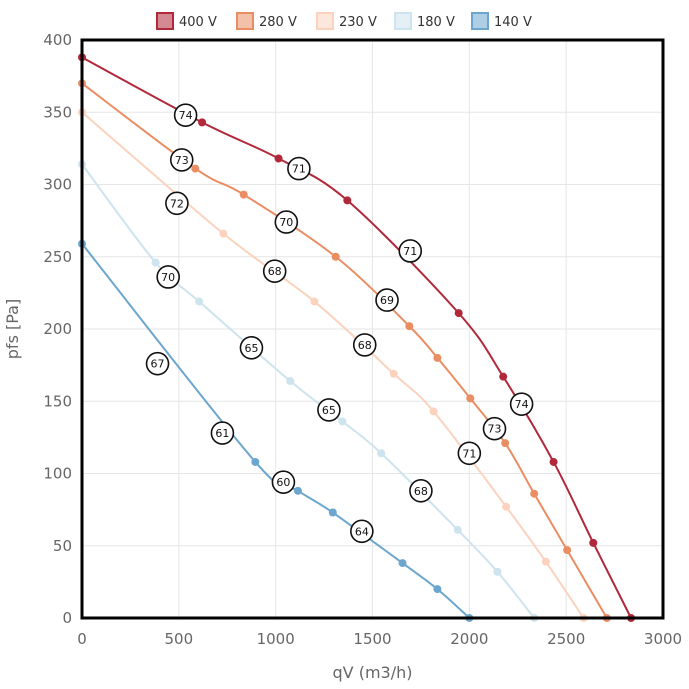 This screenshot has width=689, height=689. Describe the element at coordinates (469, 639) in the screenshot. I see `x-tick-label: 2000` at that location.